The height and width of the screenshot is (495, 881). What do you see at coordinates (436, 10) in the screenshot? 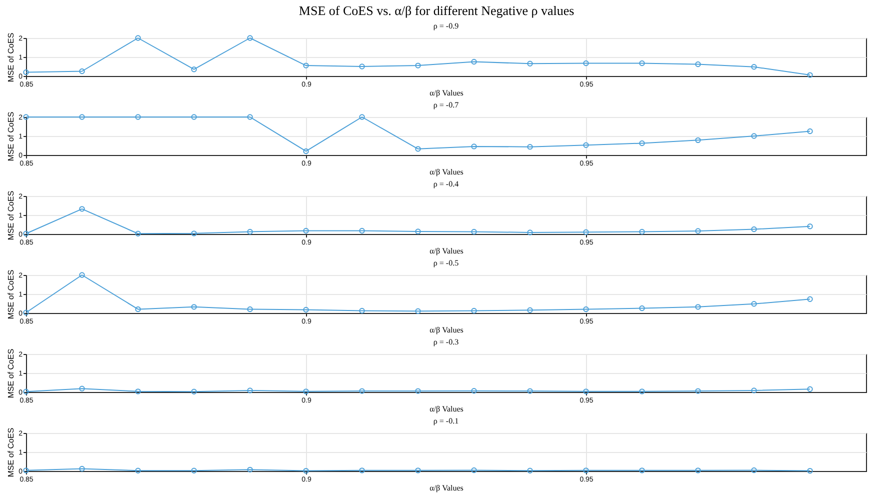
I see `chart-title: MSE of CoES vs. α/β for different Negative ρ values` at bounding box center [436, 10].